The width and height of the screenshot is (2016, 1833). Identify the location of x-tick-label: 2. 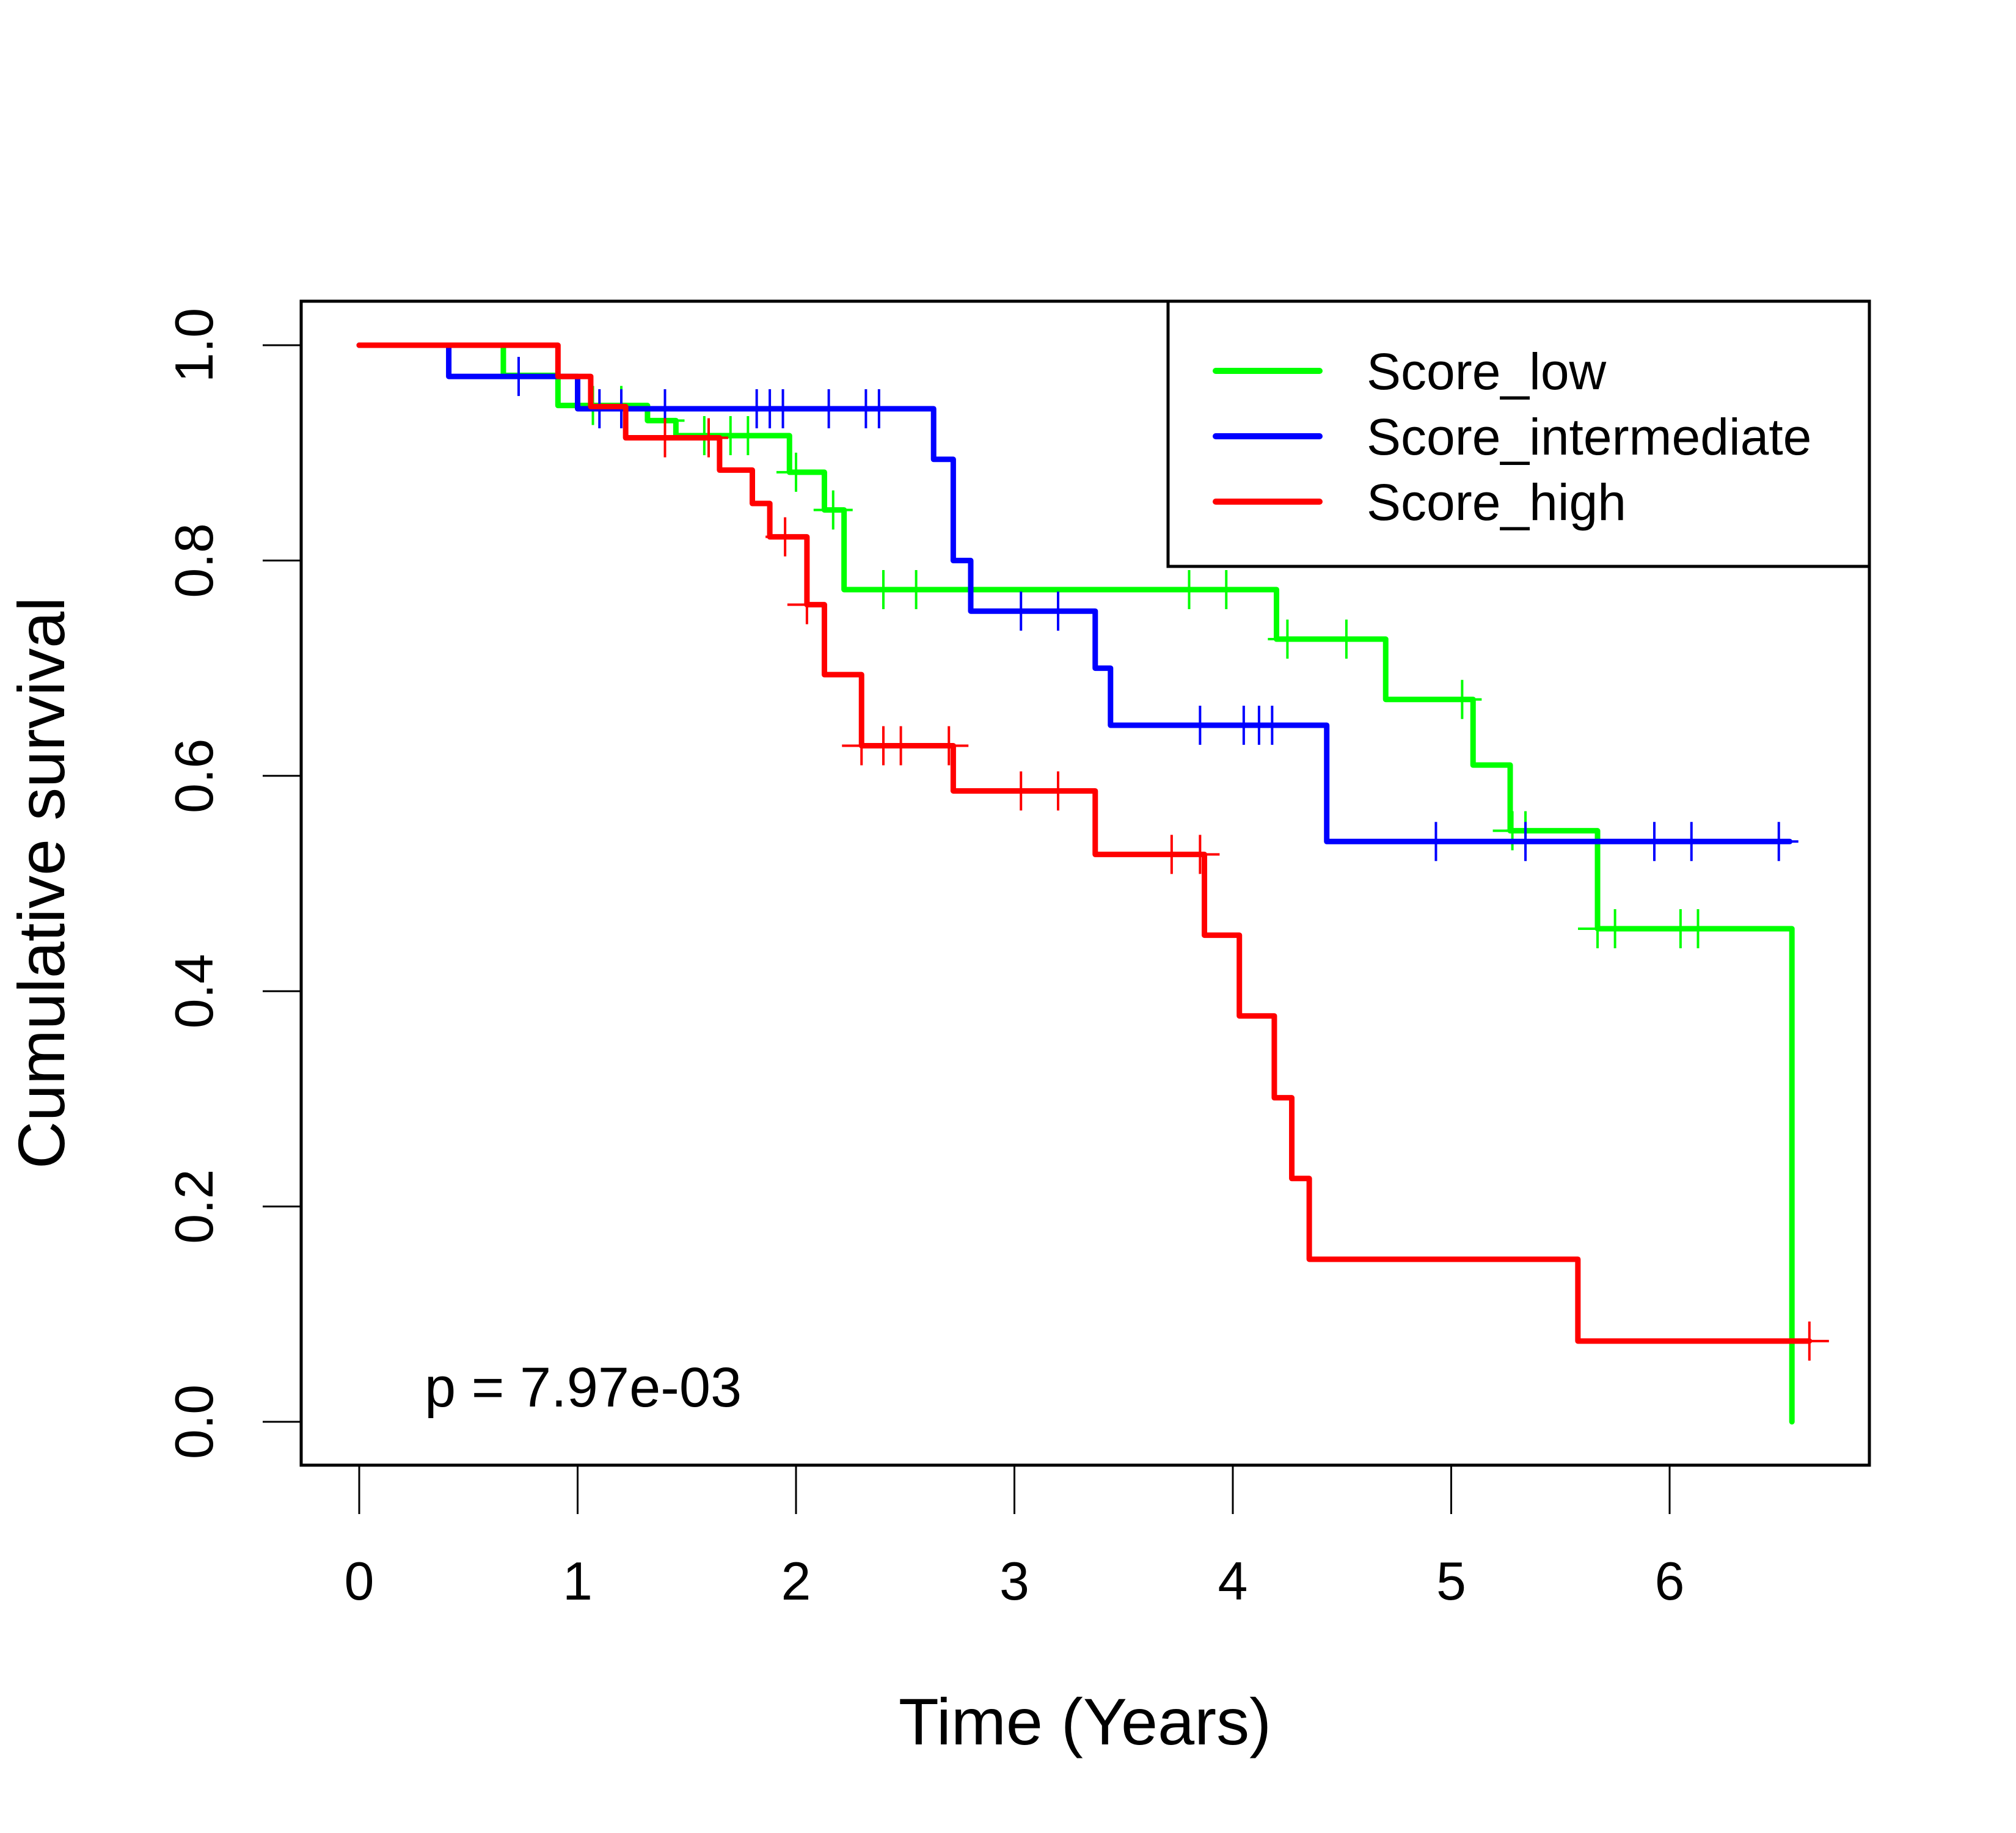
(796, 1581).